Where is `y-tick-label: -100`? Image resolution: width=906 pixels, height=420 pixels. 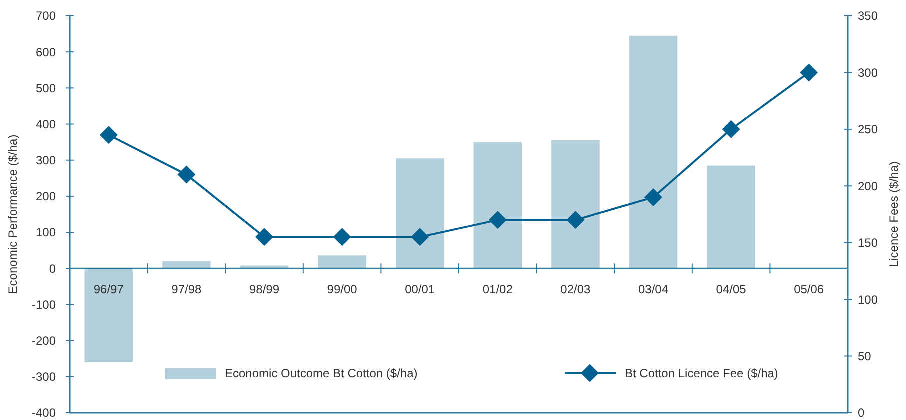 y-tick-label: -100 is located at coordinates (44, 305).